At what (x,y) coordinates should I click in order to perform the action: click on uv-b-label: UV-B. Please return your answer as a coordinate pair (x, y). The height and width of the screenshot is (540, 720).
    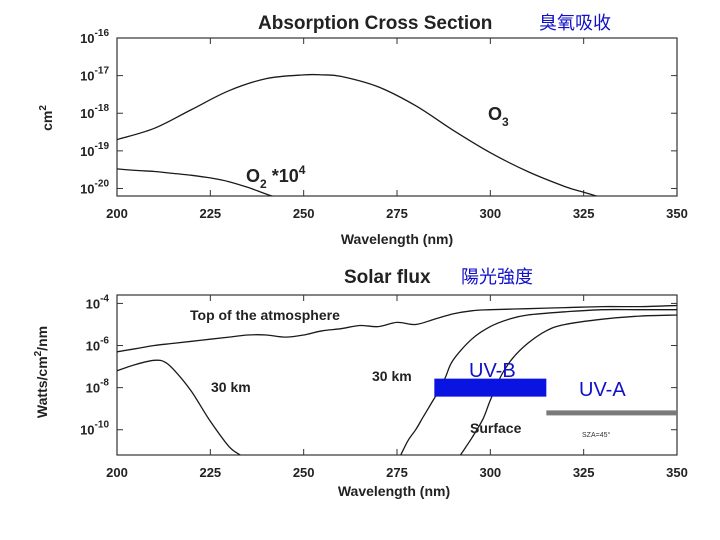
    Looking at the image, I should click on (492, 371).